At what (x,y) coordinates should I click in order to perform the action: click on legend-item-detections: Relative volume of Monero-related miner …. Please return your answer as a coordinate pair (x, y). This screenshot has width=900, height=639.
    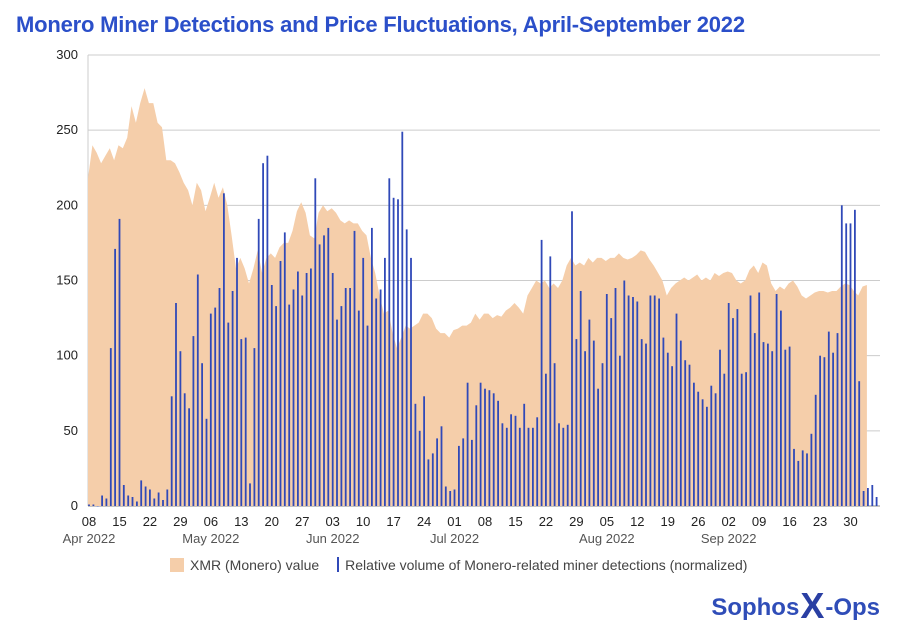
    Looking at the image, I should click on (542, 565).